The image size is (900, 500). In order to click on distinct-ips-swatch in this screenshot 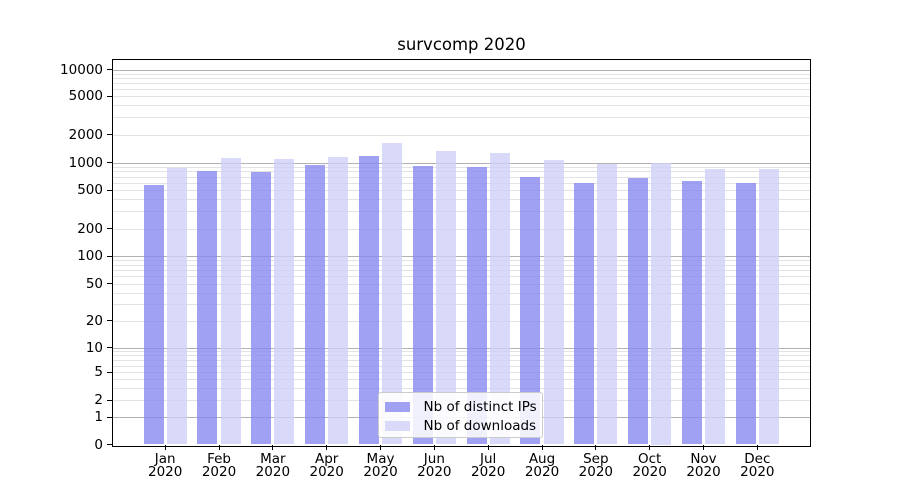, I will do `click(397, 407)`.